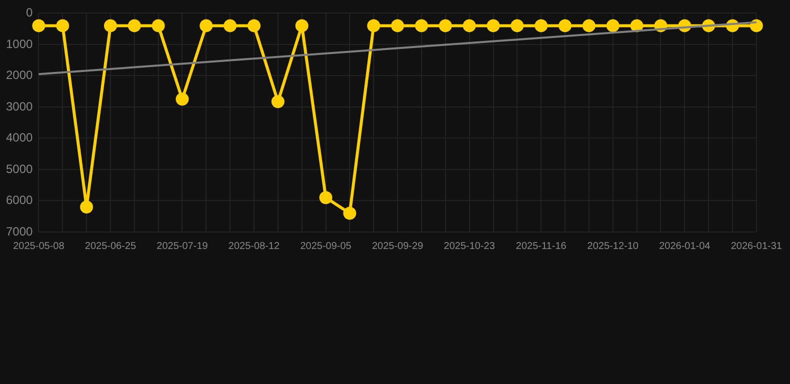 Image resolution: width=790 pixels, height=384 pixels. Describe the element at coordinates (20, 106) in the screenshot. I see `y-tick-label: 3000` at that location.